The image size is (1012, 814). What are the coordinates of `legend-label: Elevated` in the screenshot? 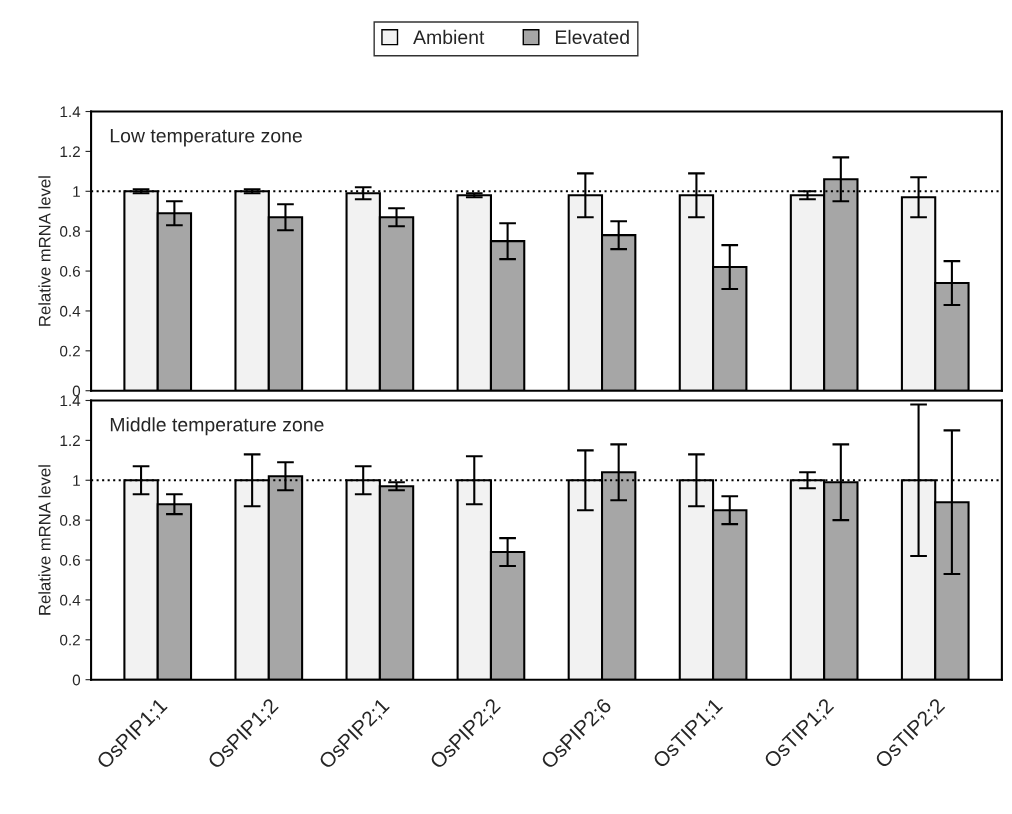 It's located at (592, 37).